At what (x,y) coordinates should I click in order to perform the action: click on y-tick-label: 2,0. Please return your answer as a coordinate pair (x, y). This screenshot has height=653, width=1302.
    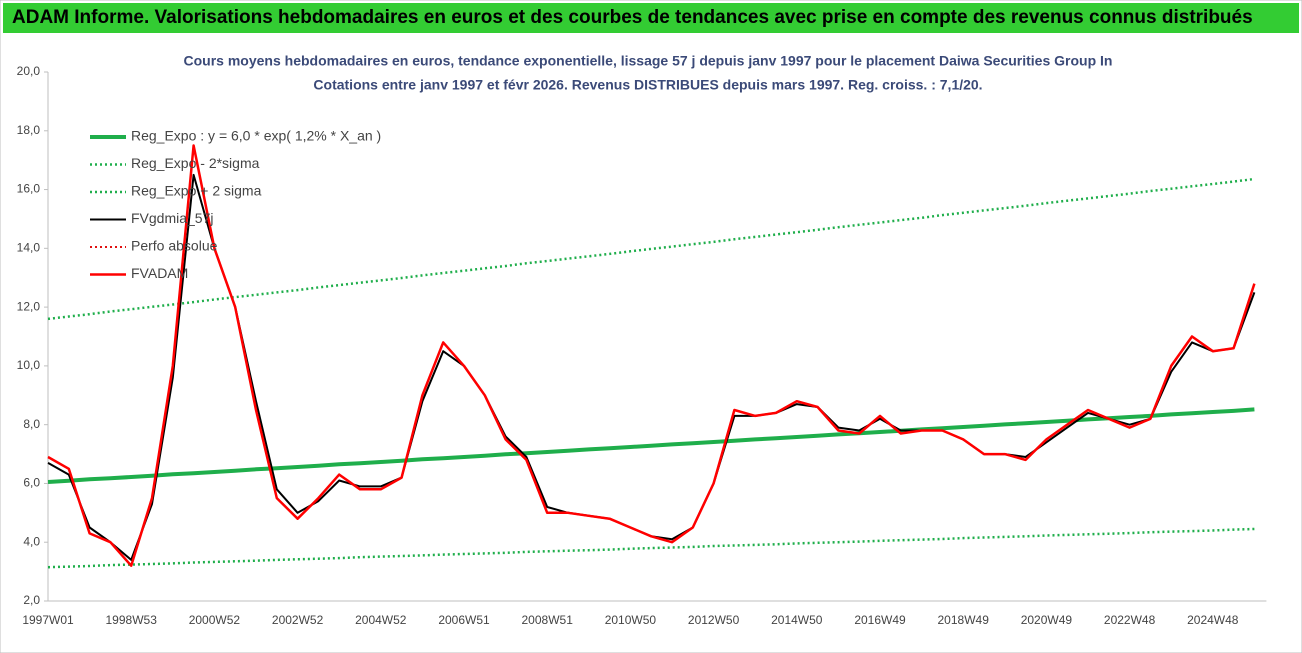
    Looking at the image, I should click on (31, 600).